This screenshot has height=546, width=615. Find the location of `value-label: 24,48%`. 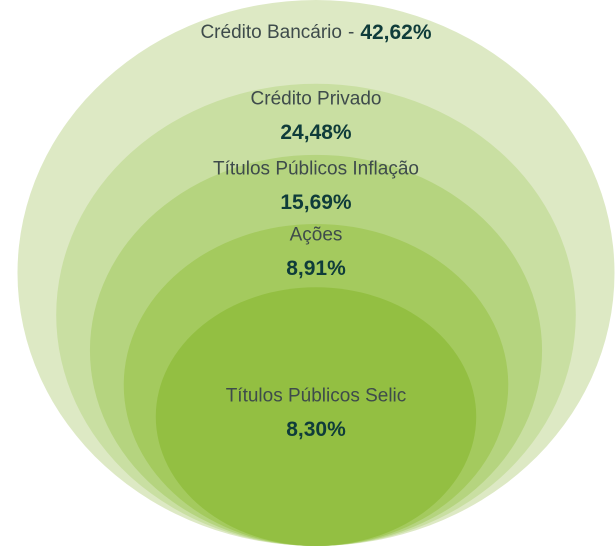

value-label: 24,48% is located at coordinates (316, 132).